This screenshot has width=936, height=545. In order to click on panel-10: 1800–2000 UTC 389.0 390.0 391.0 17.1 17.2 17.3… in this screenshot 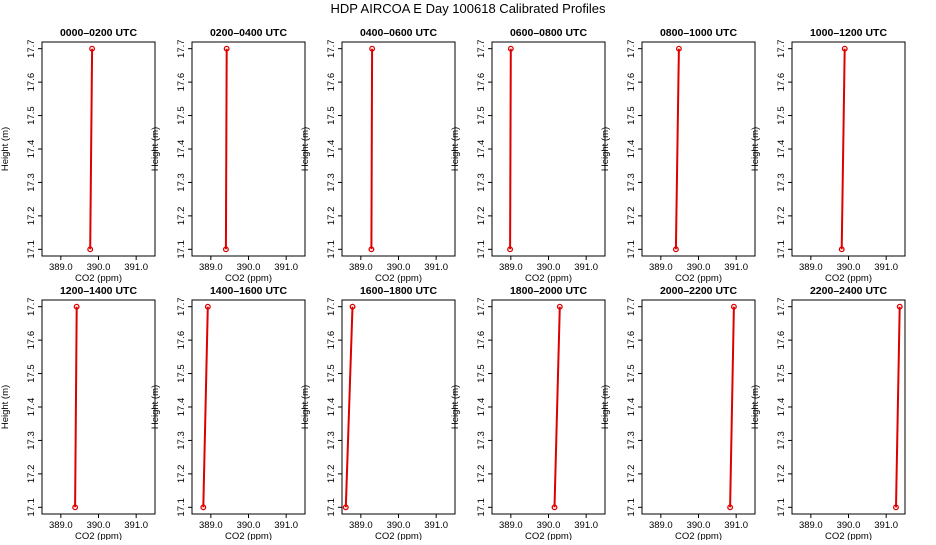, I will do `click(528, 413)`.